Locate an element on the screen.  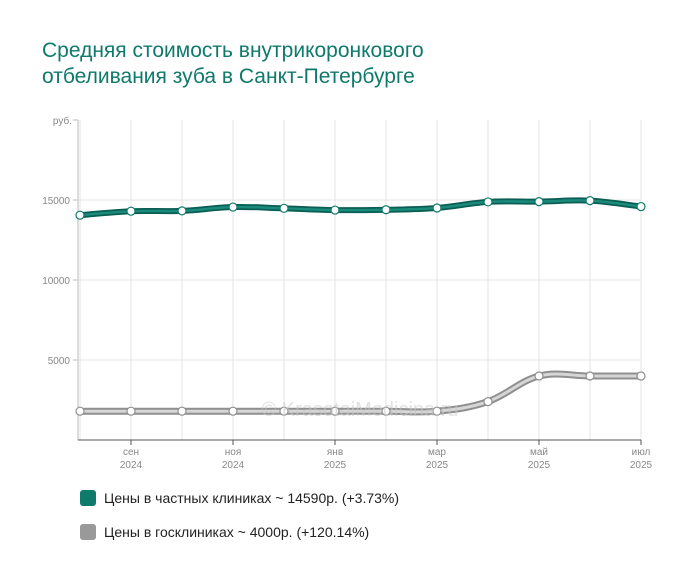
series-private is located at coordinates (360, 208).